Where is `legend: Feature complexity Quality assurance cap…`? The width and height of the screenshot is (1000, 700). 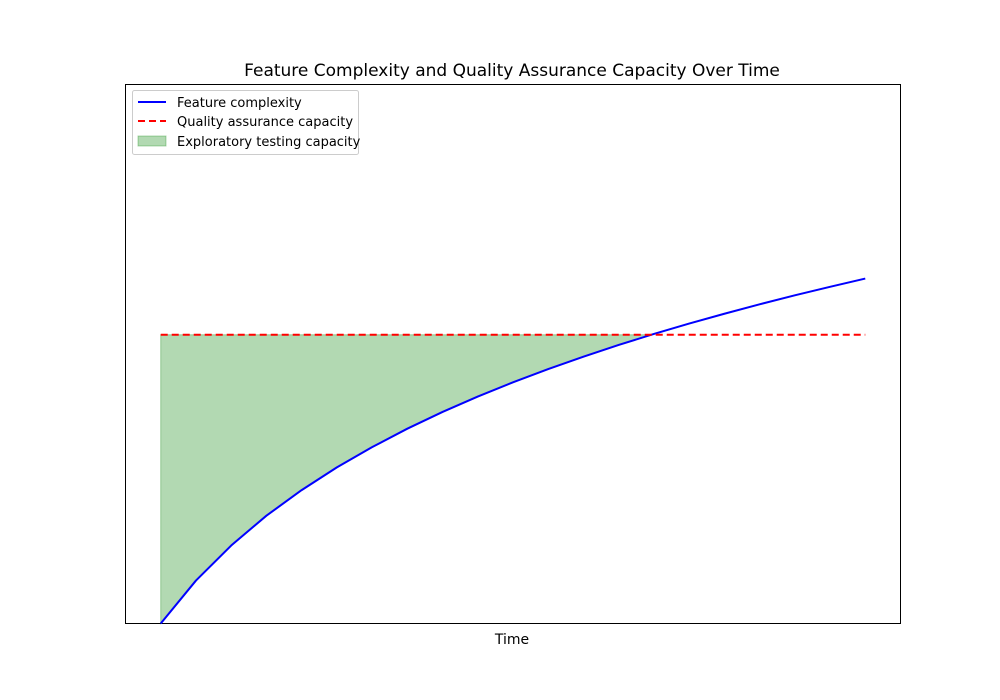
legend: Feature complexity Quality assurance cap… is located at coordinates (246, 122).